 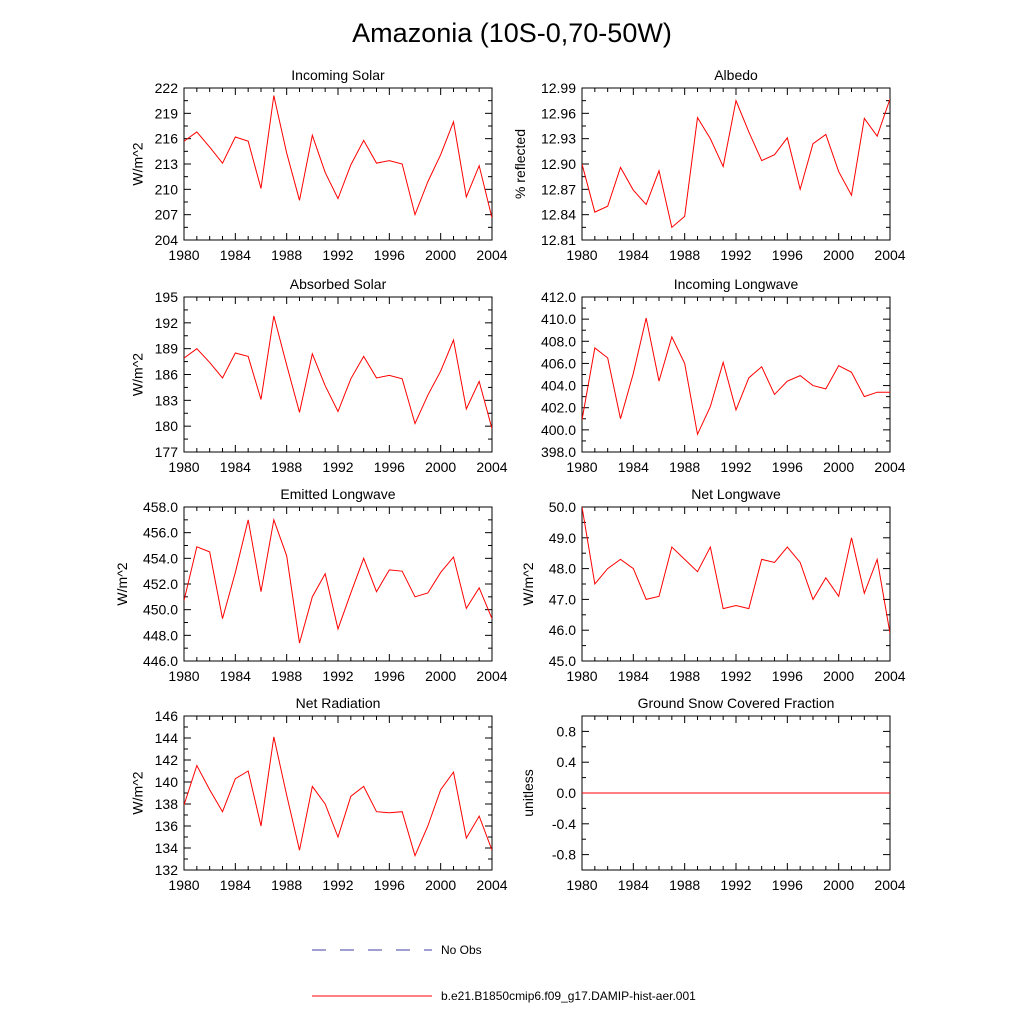 I want to click on y-tick-label: 49.0, so click(x=562, y=538).